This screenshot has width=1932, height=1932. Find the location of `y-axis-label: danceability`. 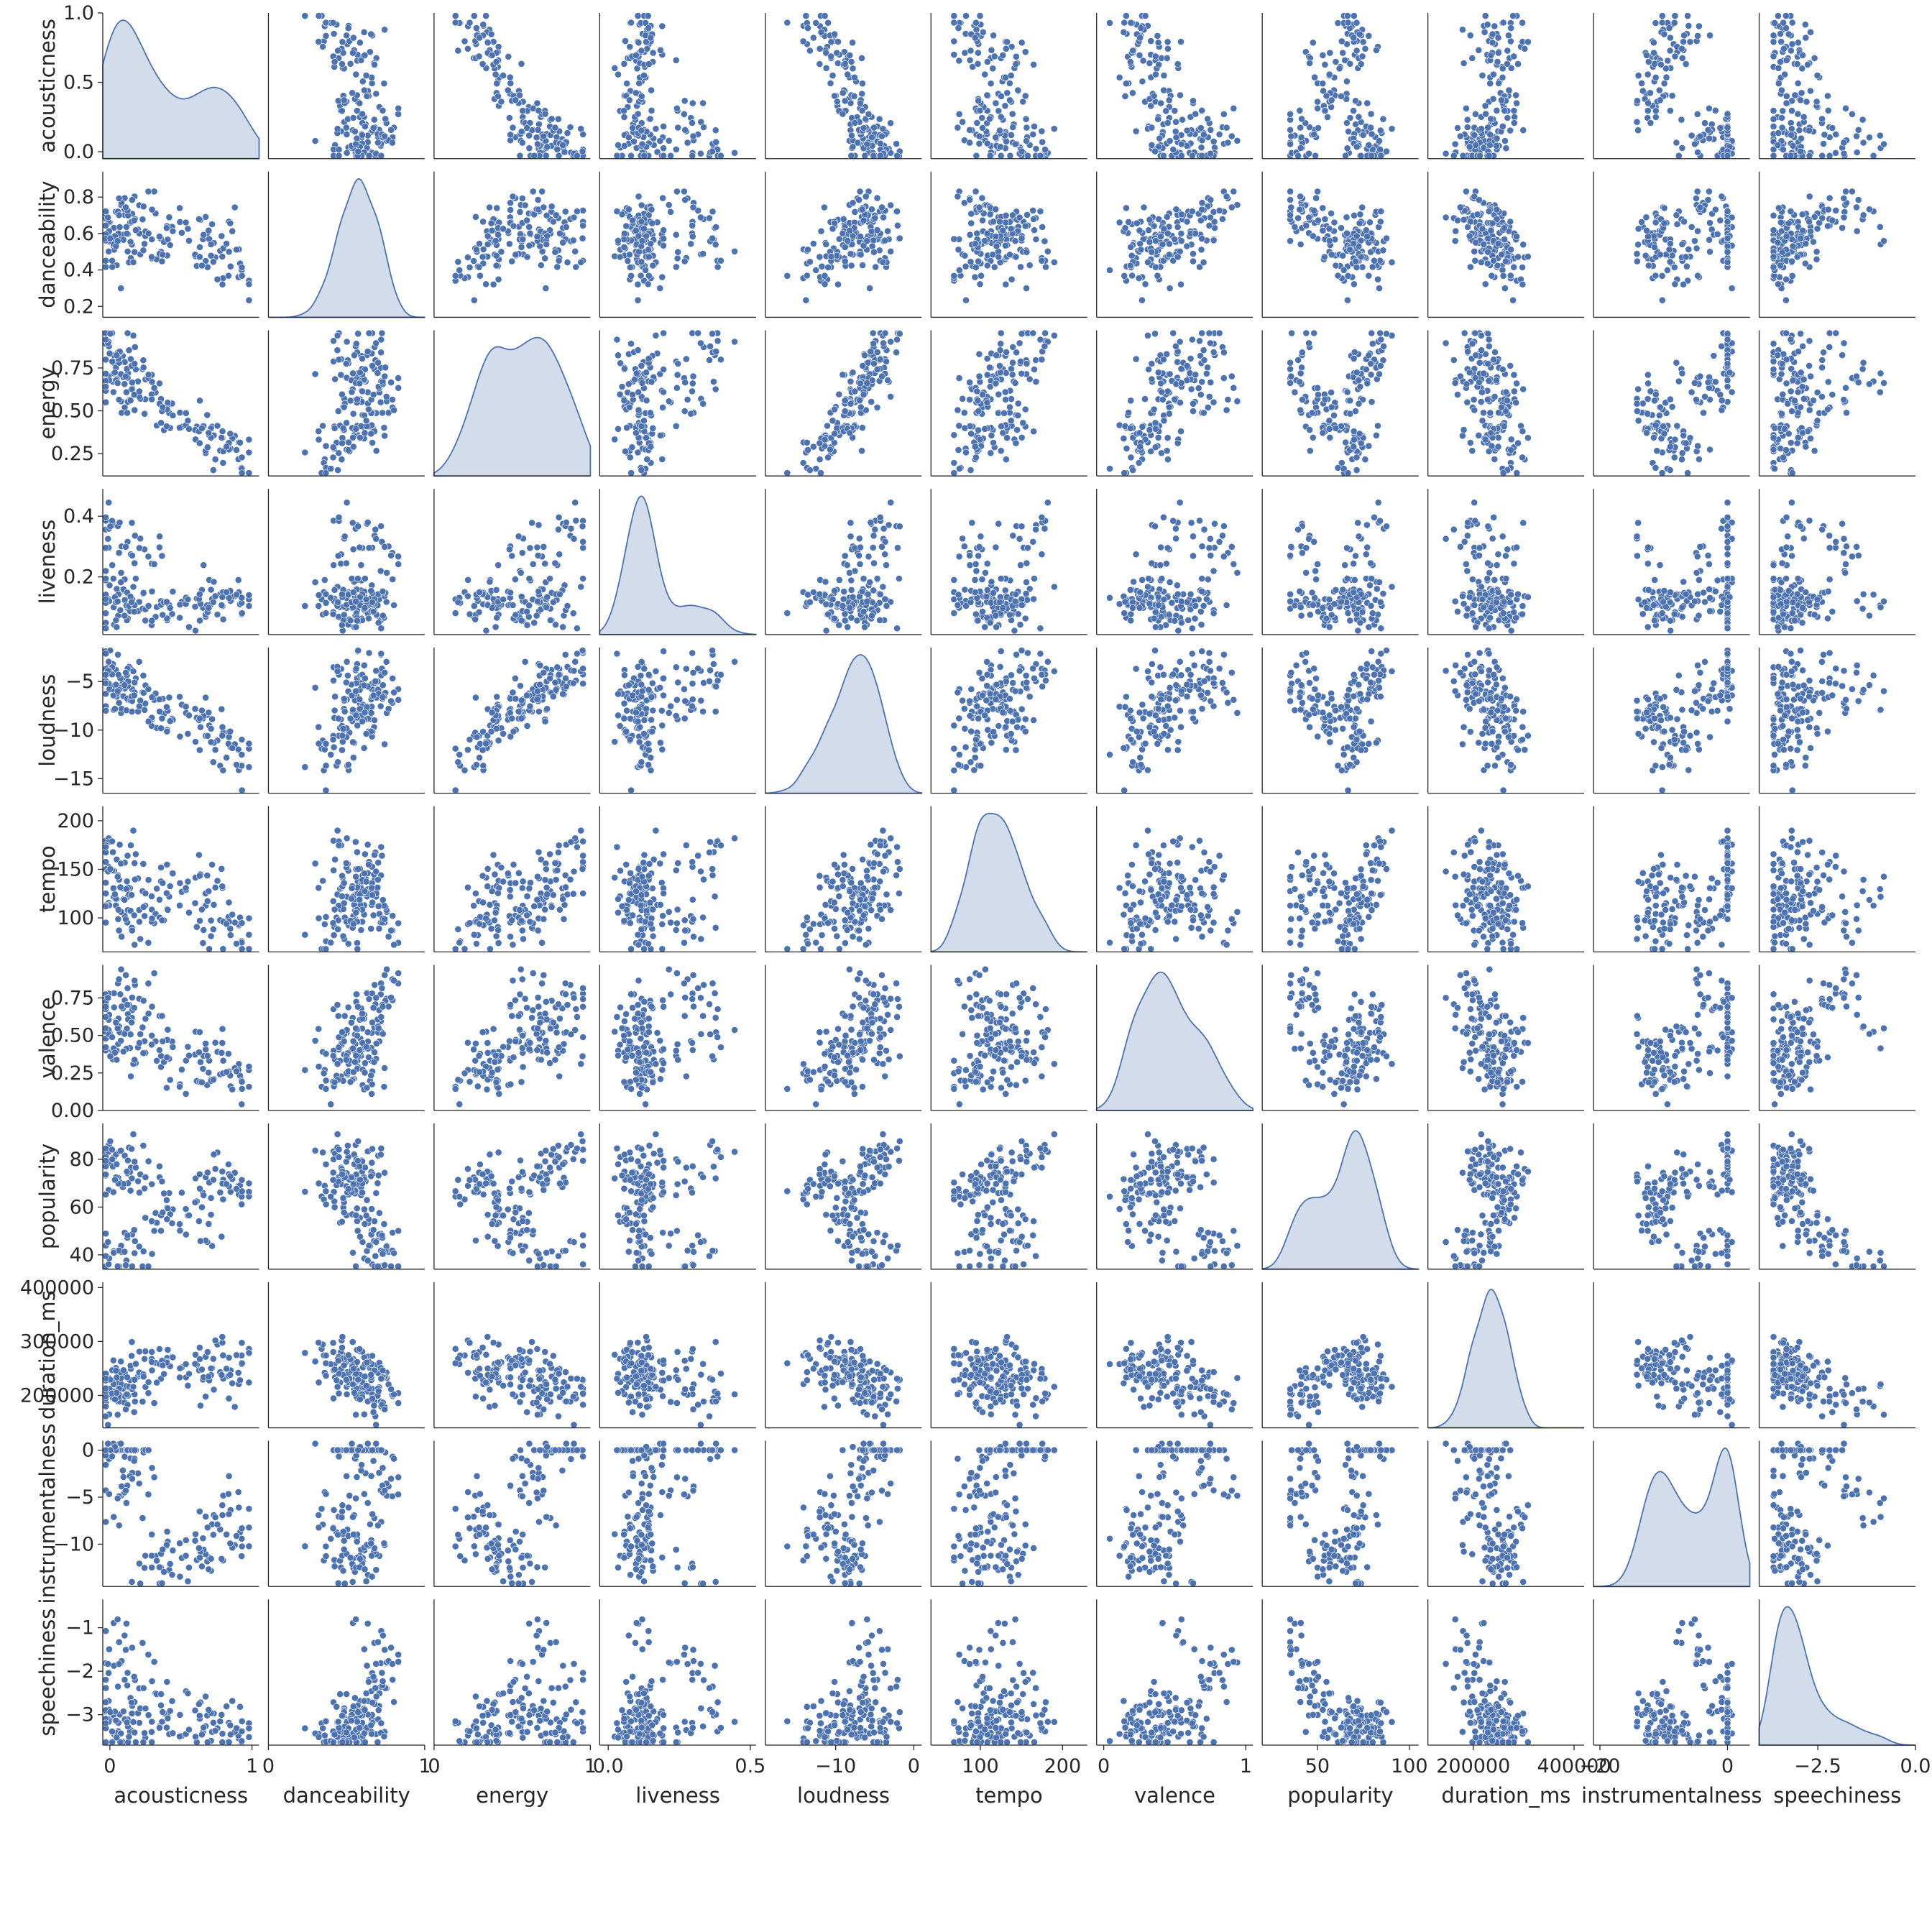

y-axis-label: danceability is located at coordinates (47, 244).